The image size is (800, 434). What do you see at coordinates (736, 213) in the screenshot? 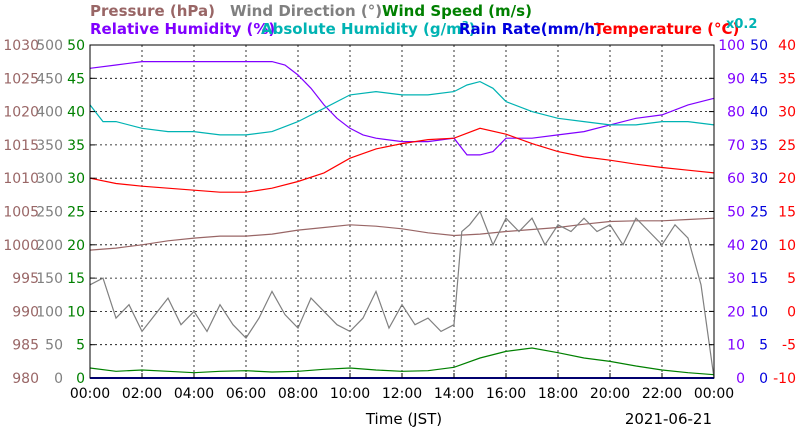
I see `relative-humidity-tick-label: 50` at bounding box center [736, 213].